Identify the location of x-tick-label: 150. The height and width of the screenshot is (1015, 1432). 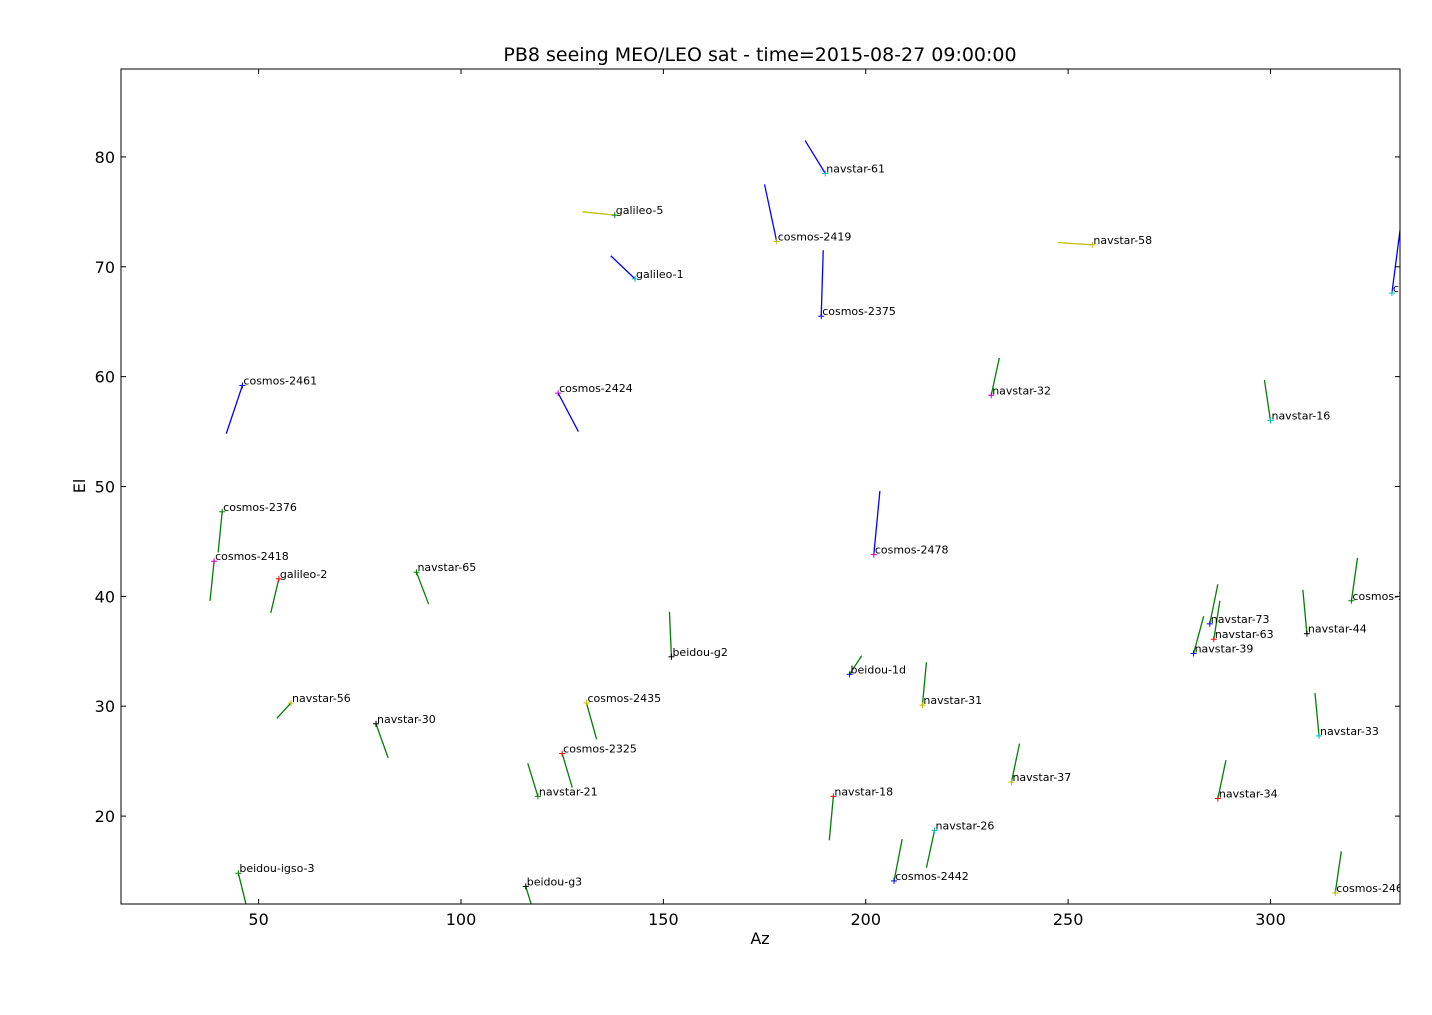
(663, 919).